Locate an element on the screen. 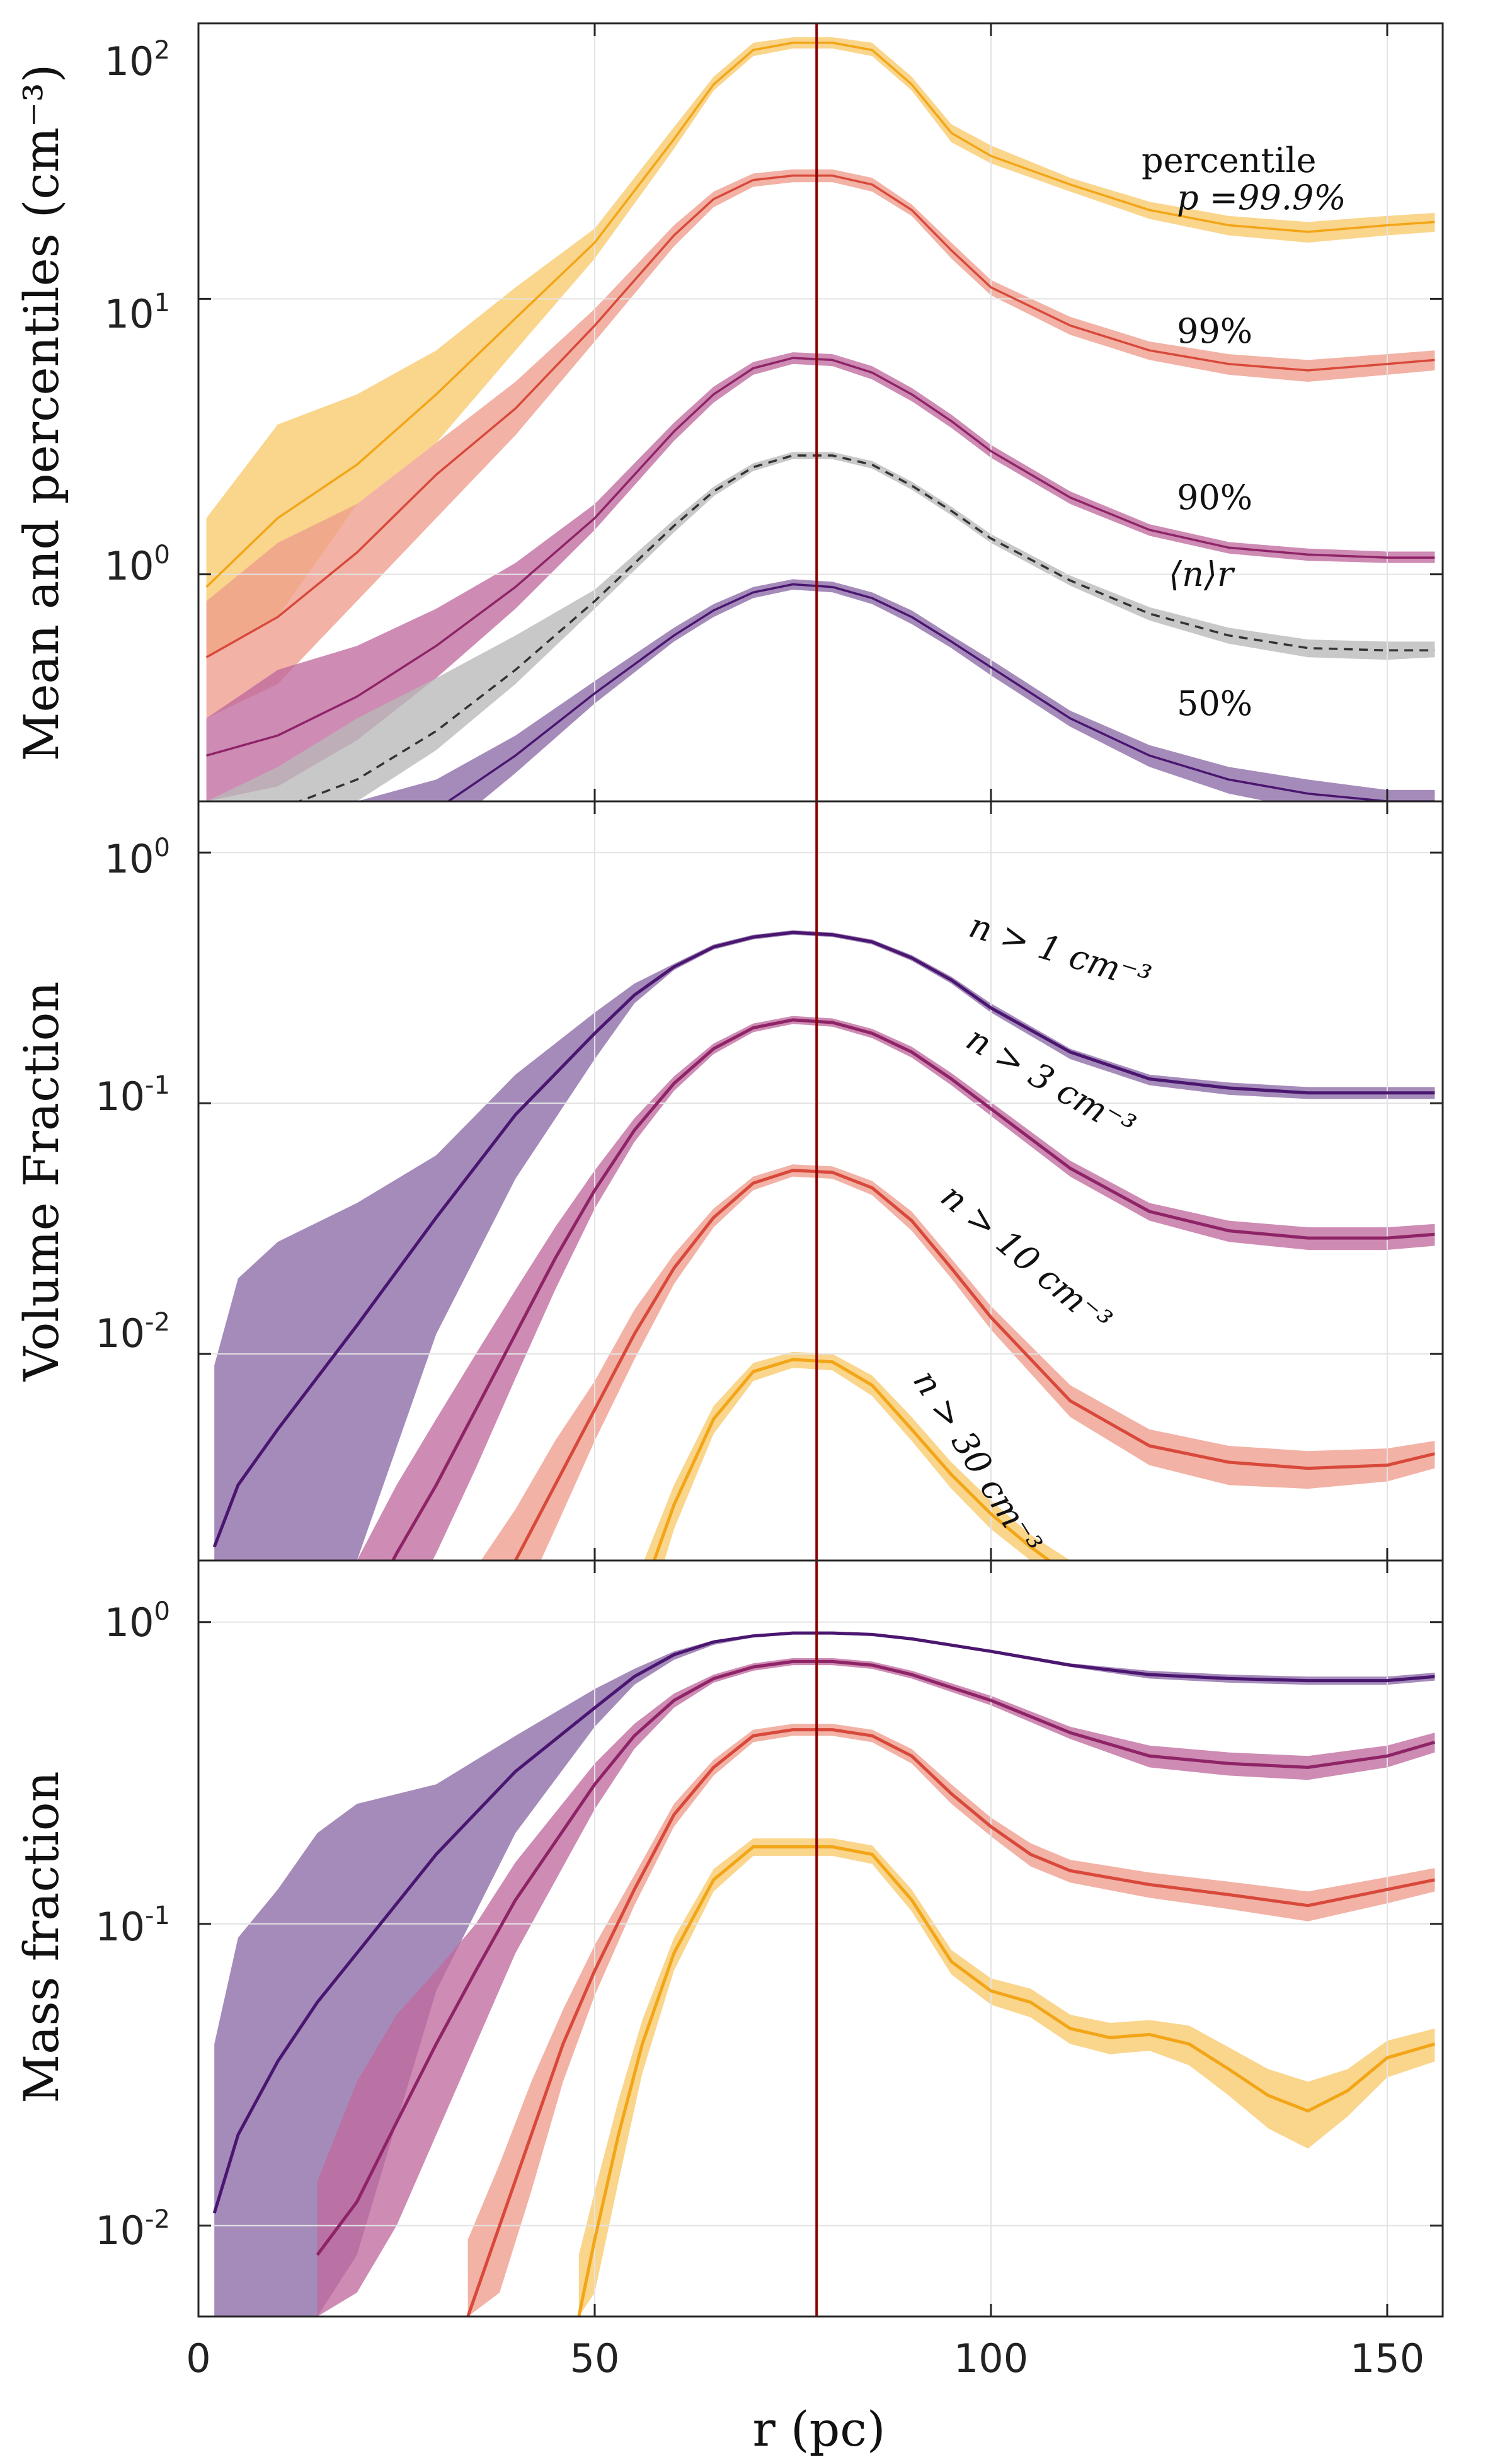  xtick-label-0: 0 is located at coordinates (198, 2358).